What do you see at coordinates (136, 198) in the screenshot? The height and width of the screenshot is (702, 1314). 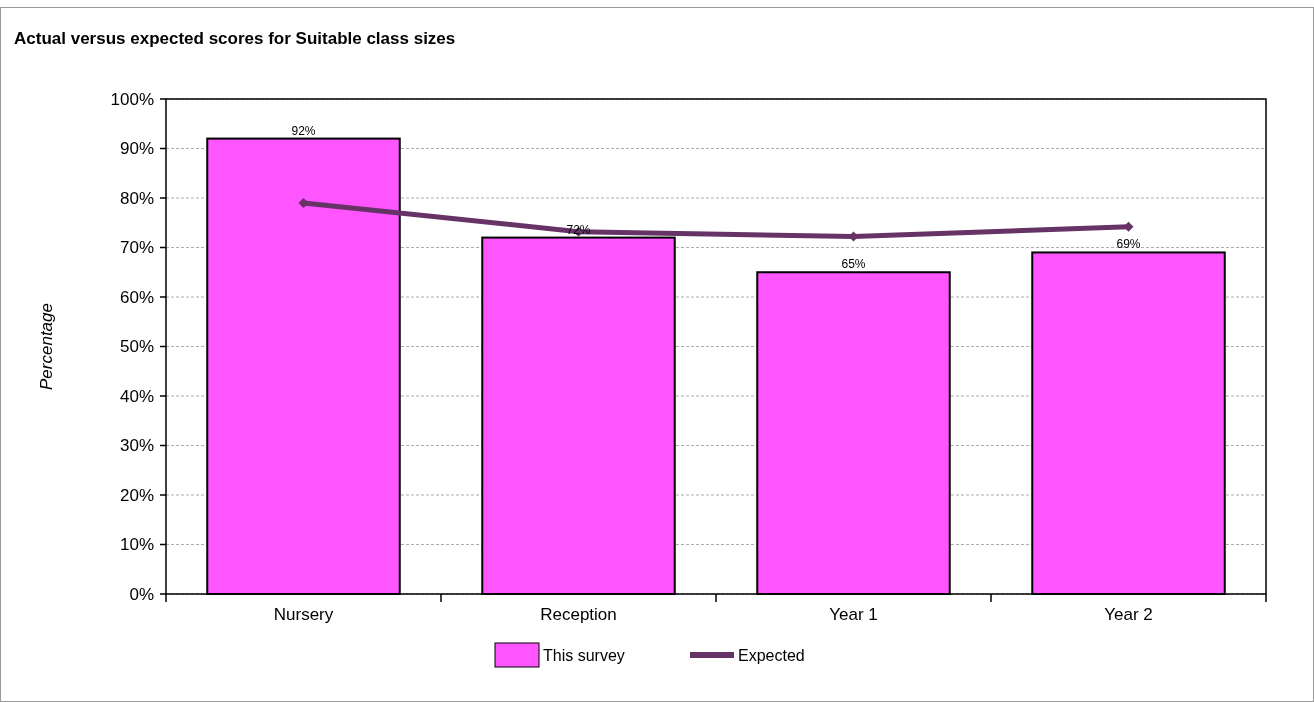 I see `y-tick-label: 80%` at bounding box center [136, 198].